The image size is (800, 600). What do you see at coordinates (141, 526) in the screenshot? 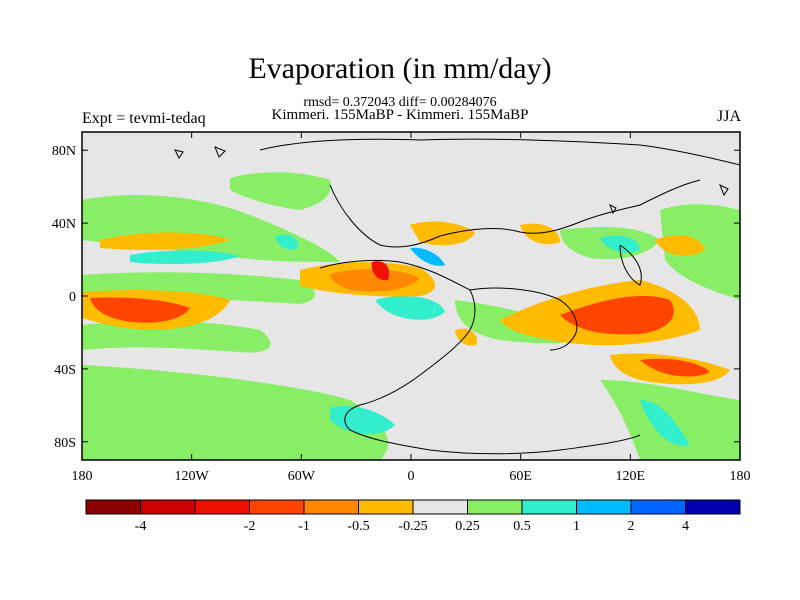
I see `colorbar-label: -4` at bounding box center [141, 526].